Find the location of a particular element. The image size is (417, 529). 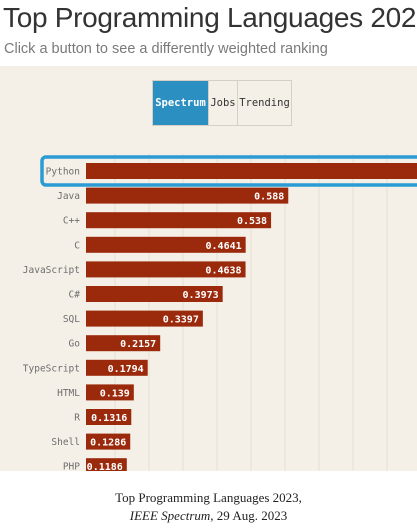

value-label: 0.3397 is located at coordinates (181, 320).